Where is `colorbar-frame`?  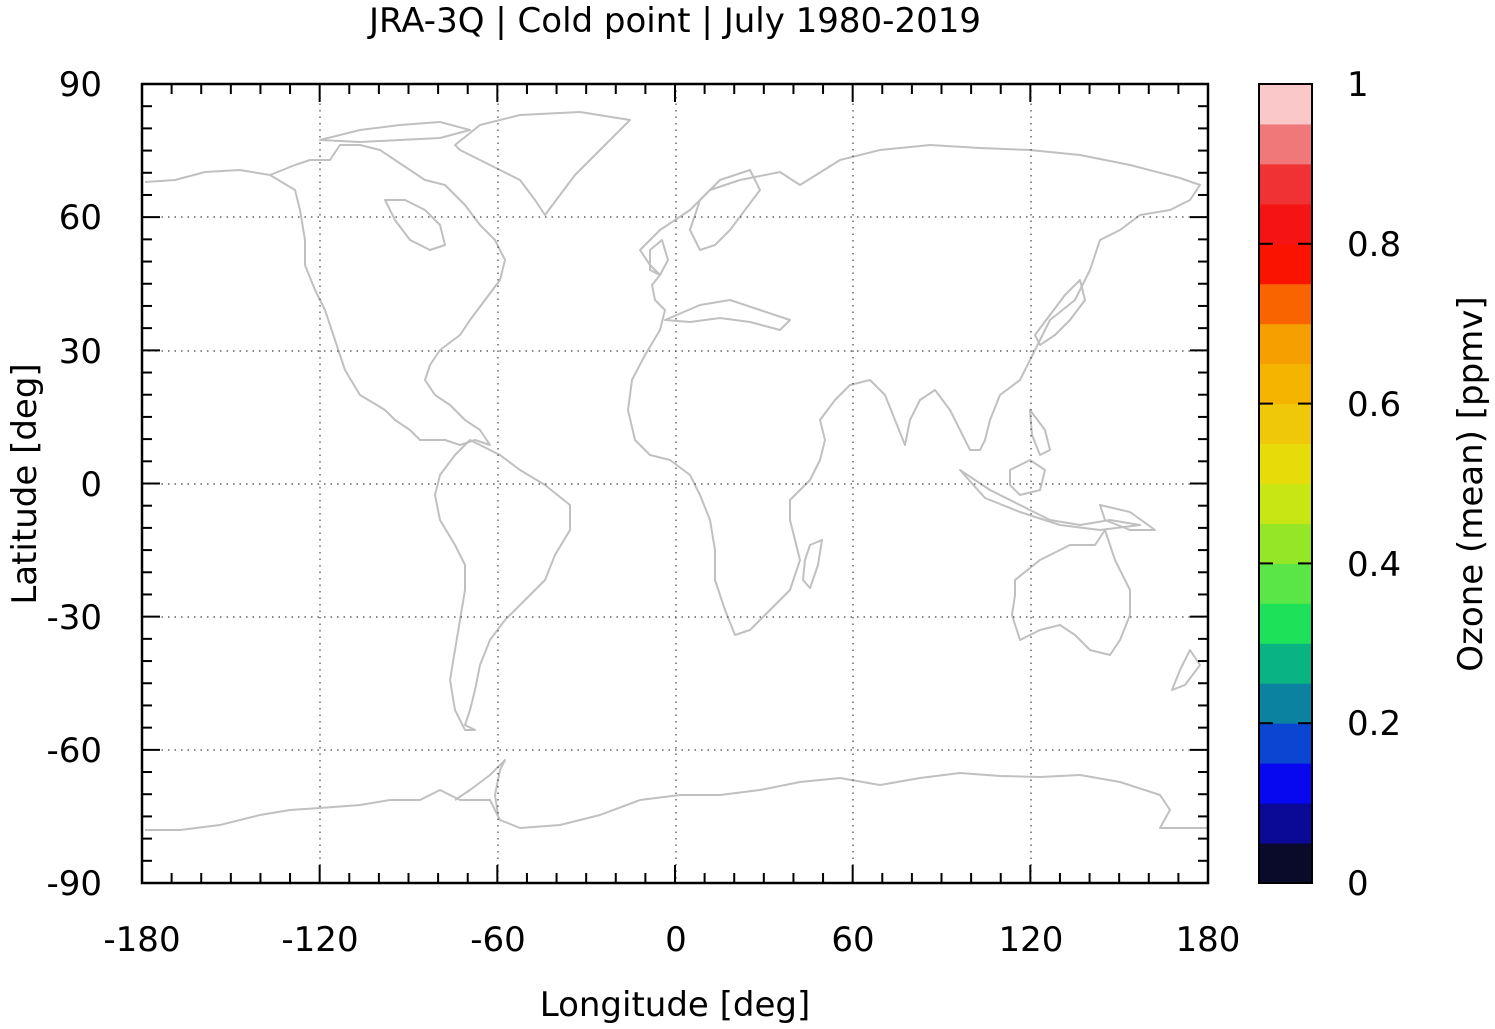
colorbar-frame is located at coordinates (1285, 483).